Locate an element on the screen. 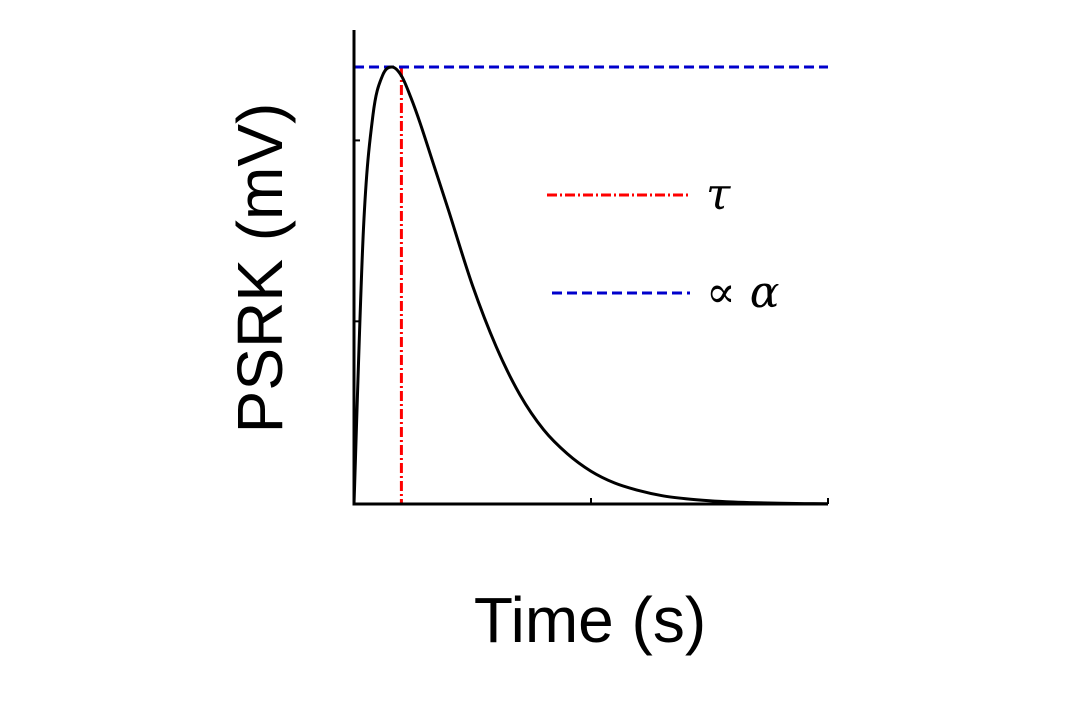  y-axis-label: PSRK (mV) is located at coordinates (260, 268).